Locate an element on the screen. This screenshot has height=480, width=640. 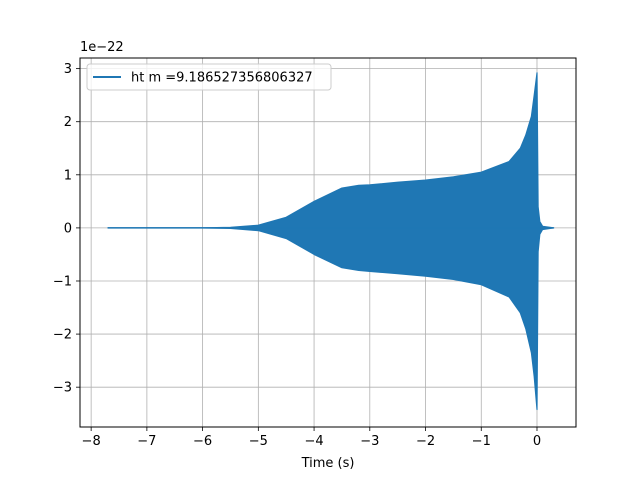
legend-box is located at coordinates (209, 77).